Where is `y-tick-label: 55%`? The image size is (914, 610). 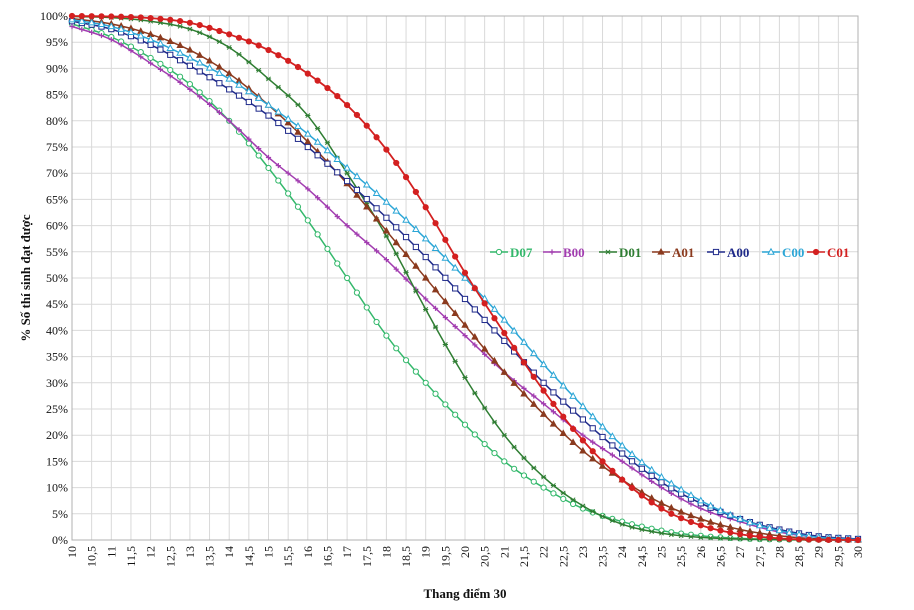
y-tick-label: 55% is located at coordinates (57, 252).